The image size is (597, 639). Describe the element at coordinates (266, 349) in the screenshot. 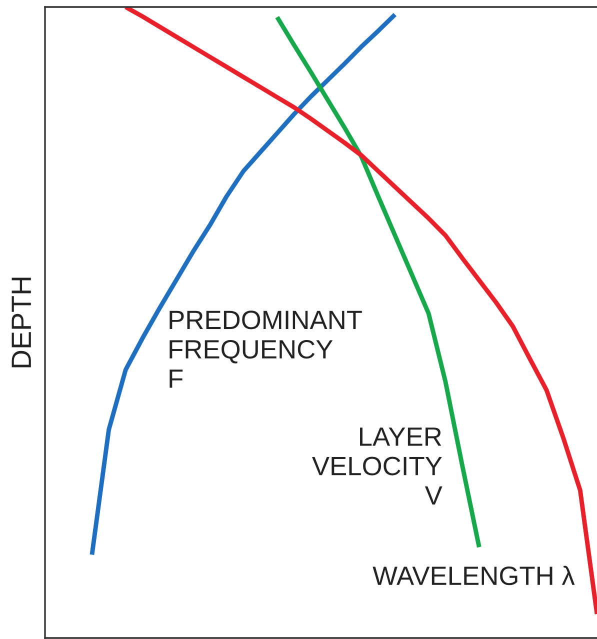

I see `series-label: PREDOMINANT FREQUENCY F` at that location.